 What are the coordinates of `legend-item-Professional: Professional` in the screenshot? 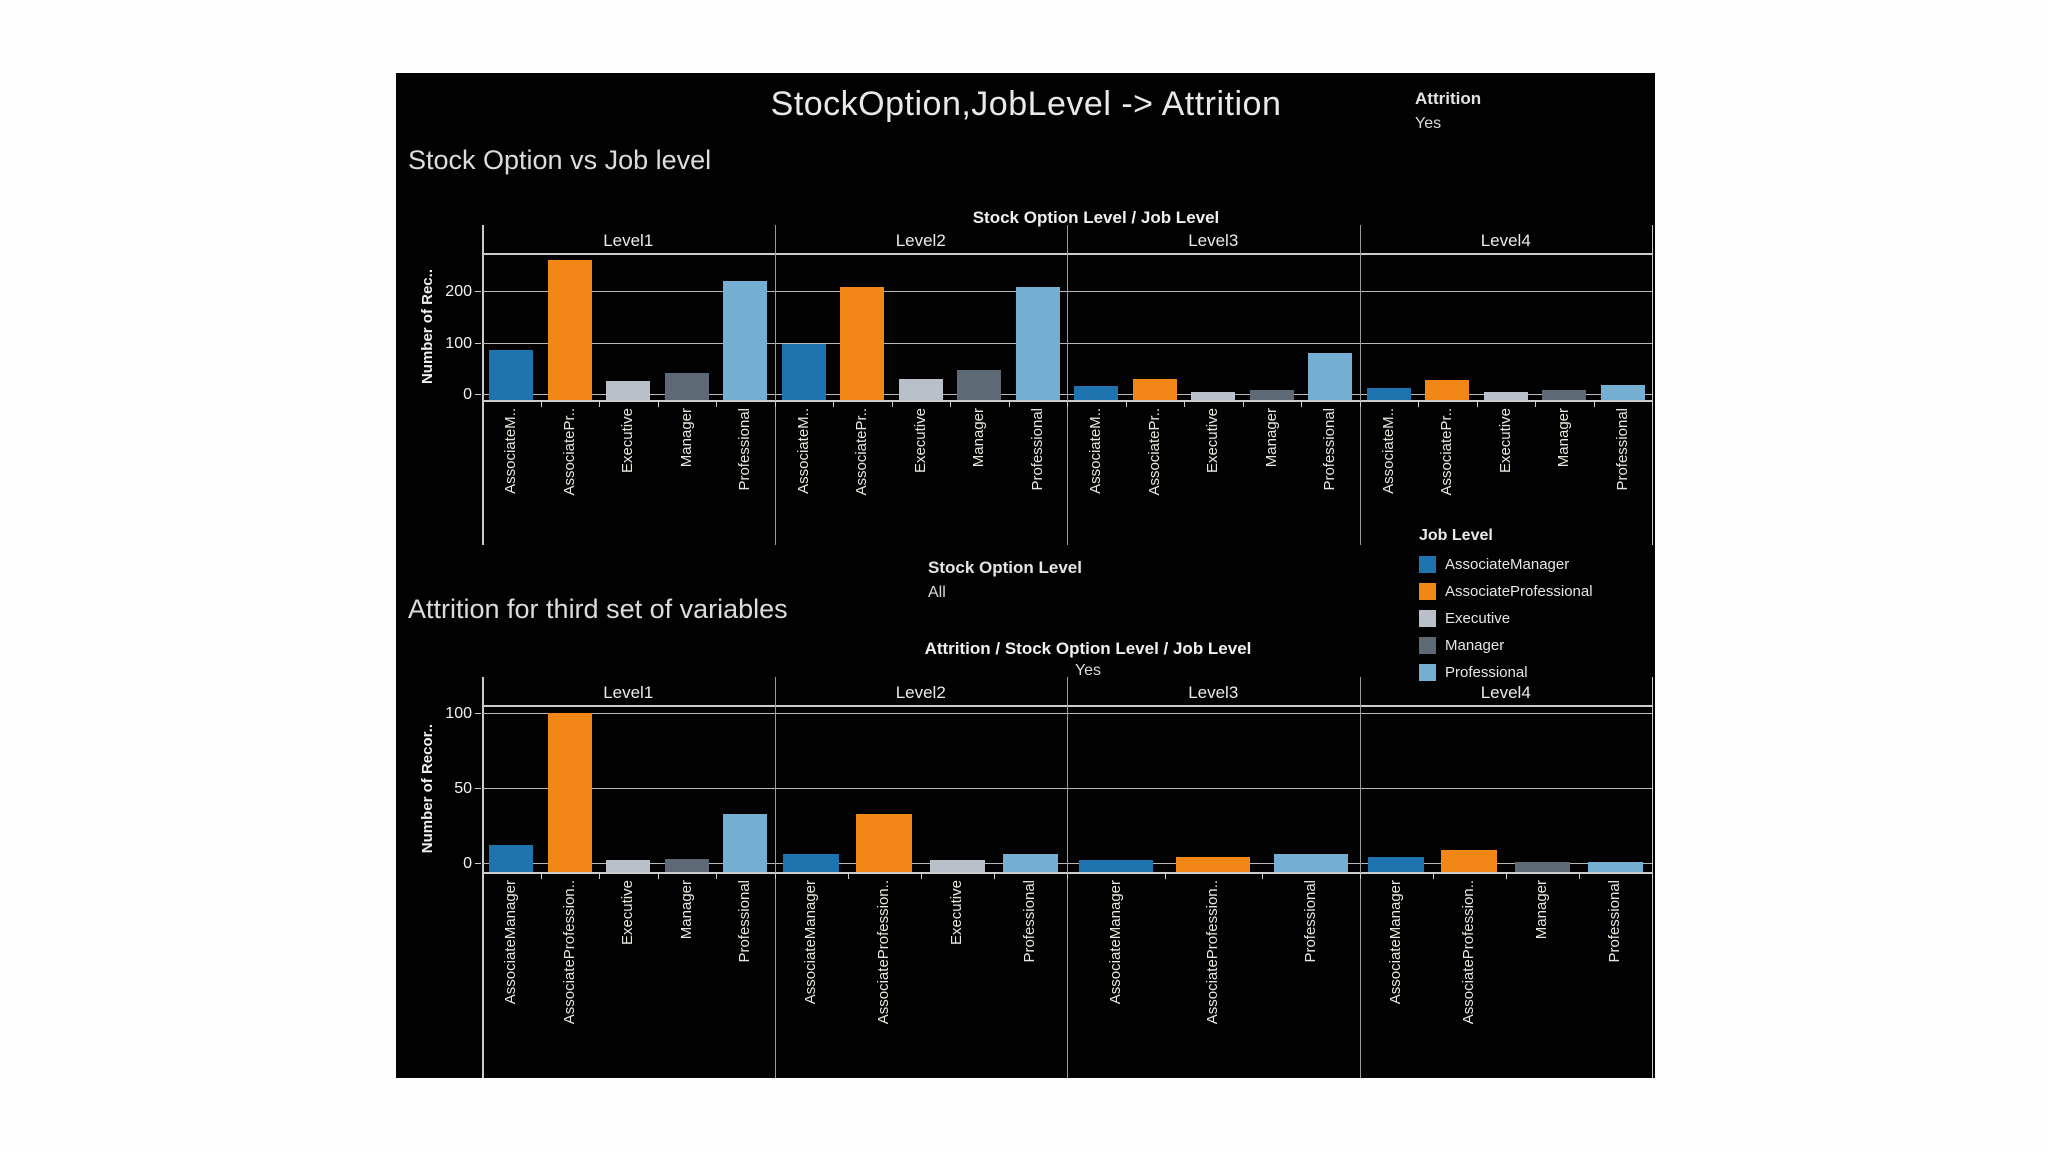 It's located at (1506, 672).